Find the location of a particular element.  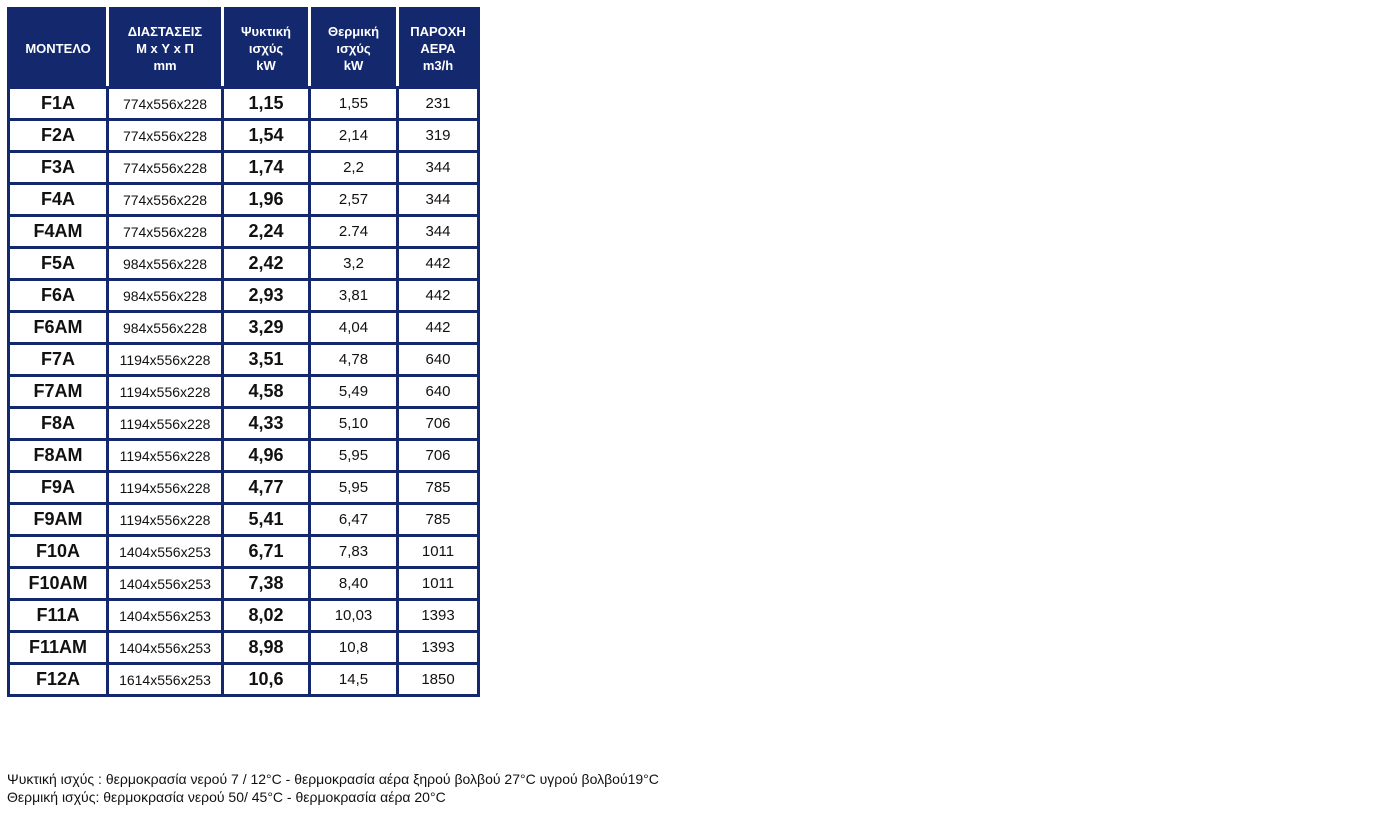

cell-airflow: 785 is located at coordinates (438, 487).